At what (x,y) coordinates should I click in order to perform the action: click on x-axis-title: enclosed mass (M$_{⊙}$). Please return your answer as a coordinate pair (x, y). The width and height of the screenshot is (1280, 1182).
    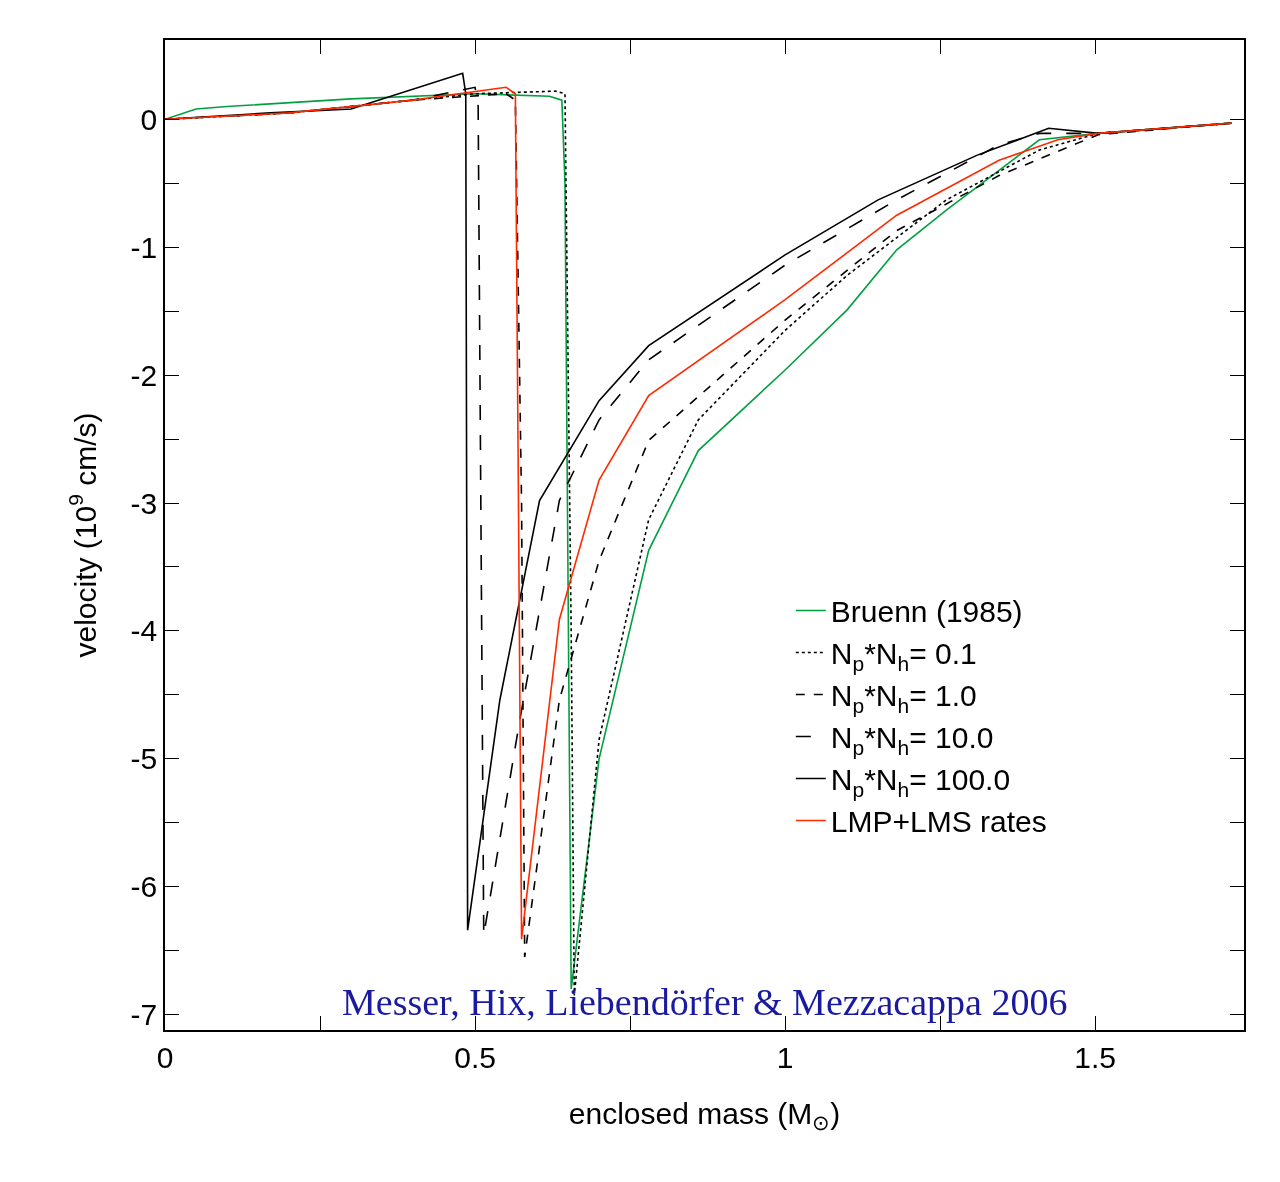
    Looking at the image, I should click on (704, 1115).